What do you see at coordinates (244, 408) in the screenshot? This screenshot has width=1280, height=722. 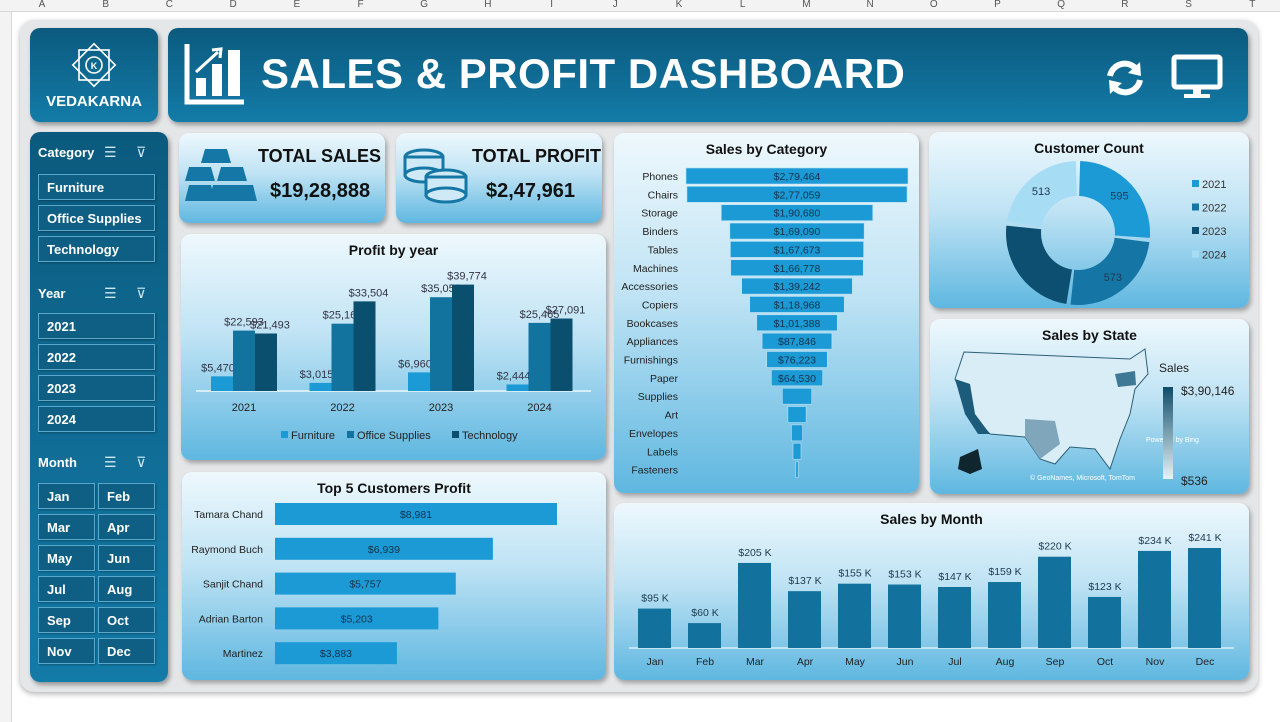 I see `x-tick-label: 2021` at bounding box center [244, 408].